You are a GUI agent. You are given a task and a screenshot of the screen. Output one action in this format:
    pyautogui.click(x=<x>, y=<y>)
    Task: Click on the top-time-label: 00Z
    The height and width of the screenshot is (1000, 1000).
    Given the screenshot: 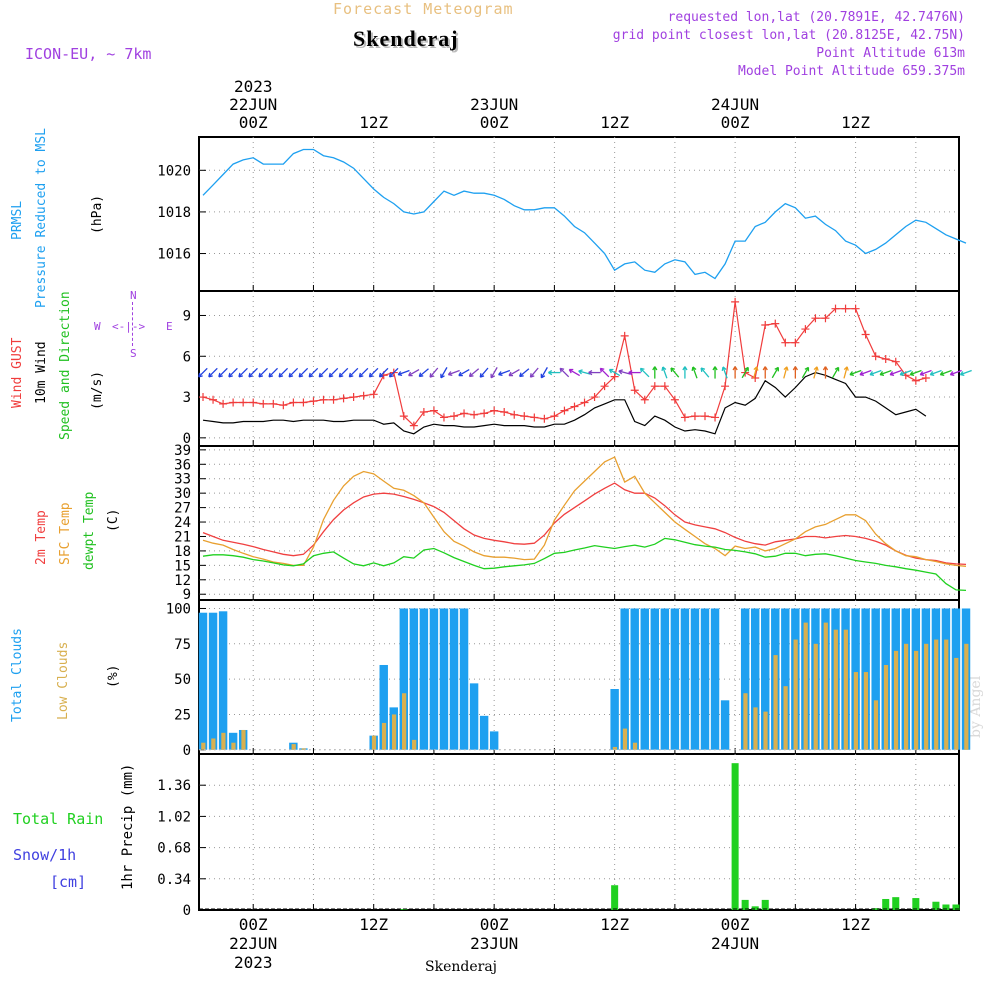 What is the action you would take?
    pyautogui.click(x=494, y=122)
    